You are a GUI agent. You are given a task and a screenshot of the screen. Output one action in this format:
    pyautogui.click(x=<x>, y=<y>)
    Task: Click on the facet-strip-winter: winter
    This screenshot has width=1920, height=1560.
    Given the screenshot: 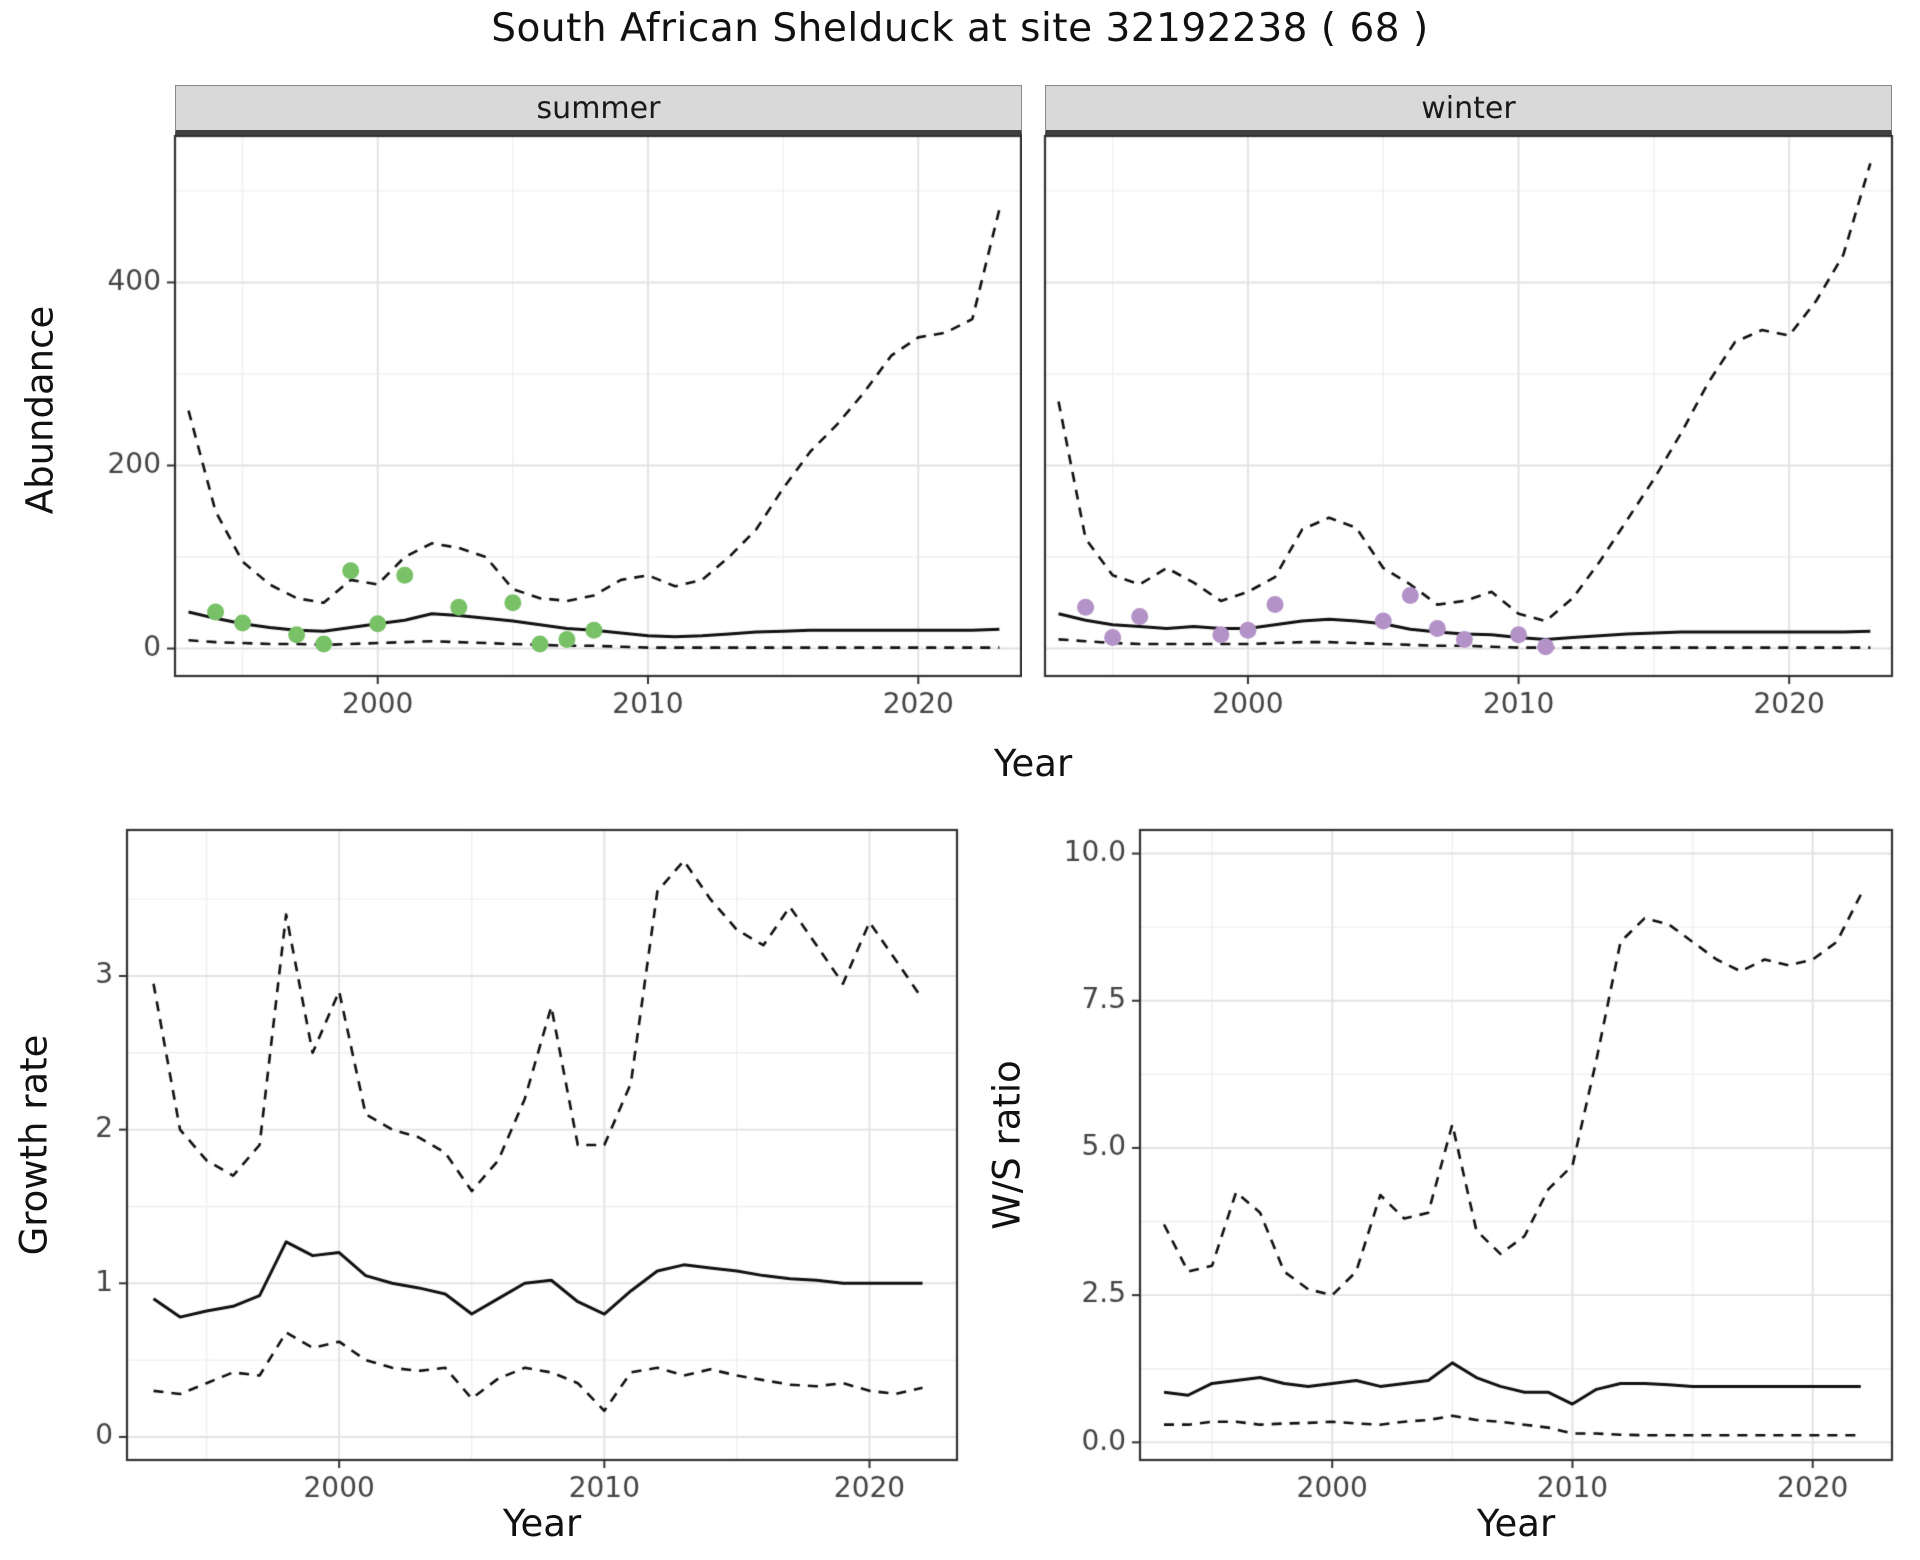 What is the action you would take?
    pyautogui.click(x=1468, y=110)
    